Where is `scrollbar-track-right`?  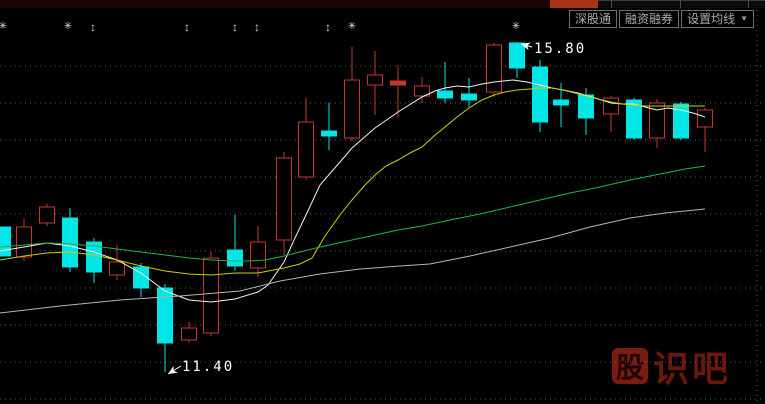
scrollbar-track-right is located at coordinates (681, 4).